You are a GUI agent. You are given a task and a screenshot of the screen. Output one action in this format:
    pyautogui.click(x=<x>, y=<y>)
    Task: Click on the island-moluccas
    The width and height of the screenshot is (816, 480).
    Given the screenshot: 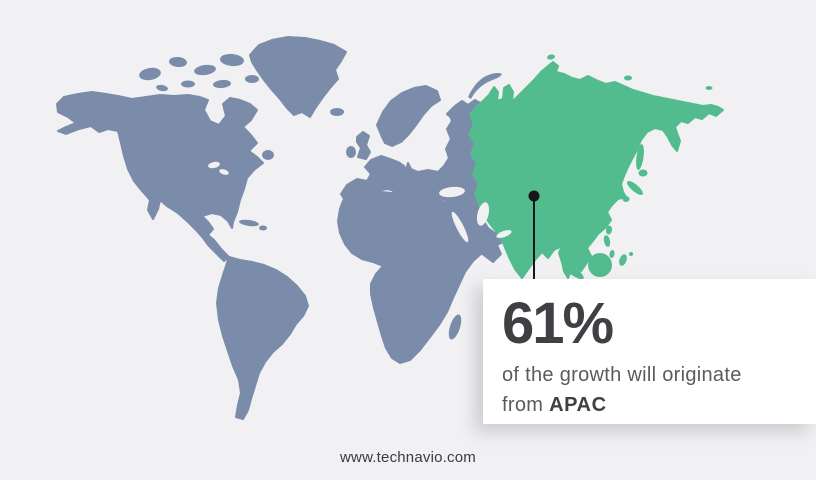 What is the action you would take?
    pyautogui.click(x=631, y=254)
    